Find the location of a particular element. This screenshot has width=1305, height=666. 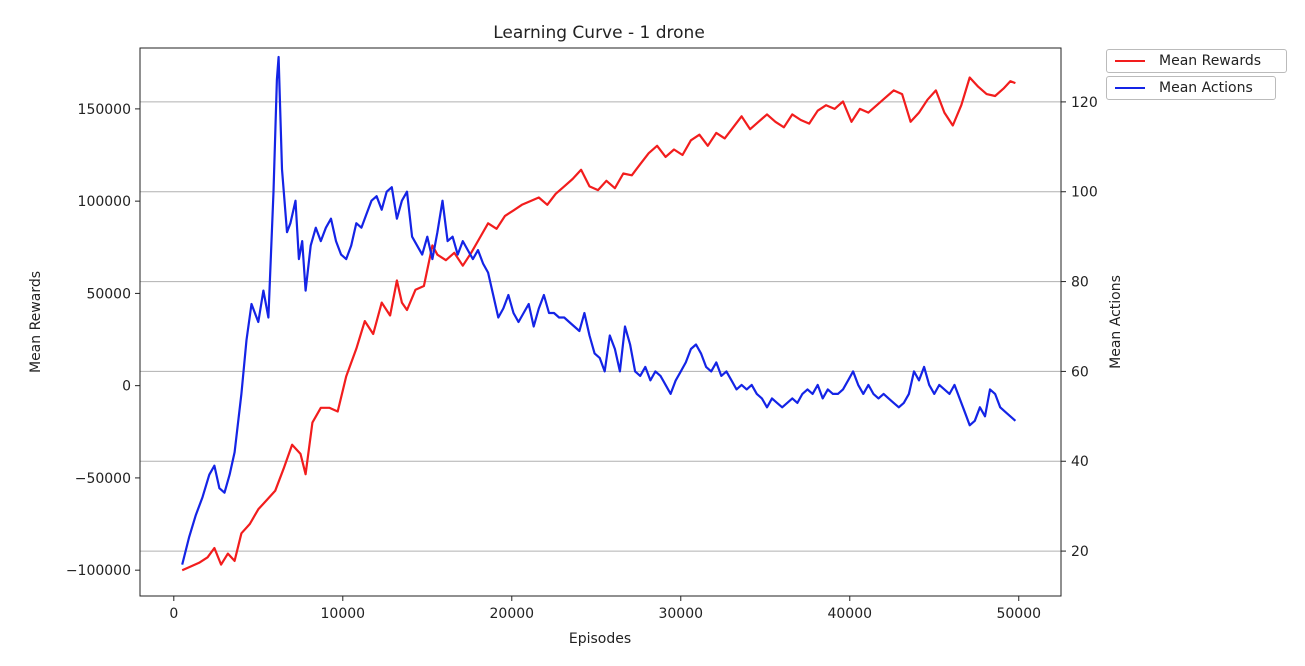

y-right-tick-label-5: 120 is located at coordinates (1084, 103).